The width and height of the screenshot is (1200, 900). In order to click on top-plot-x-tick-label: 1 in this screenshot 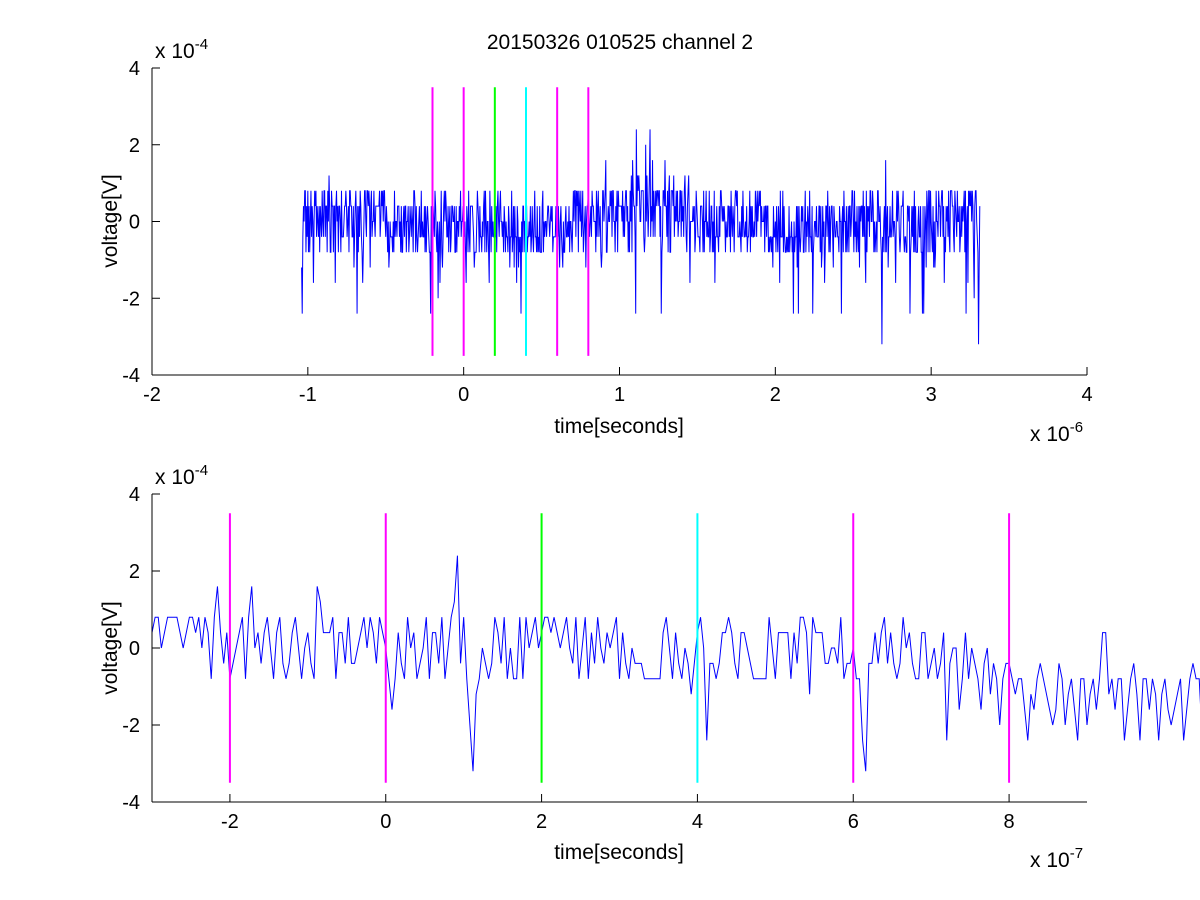, I will do `click(619, 395)`.